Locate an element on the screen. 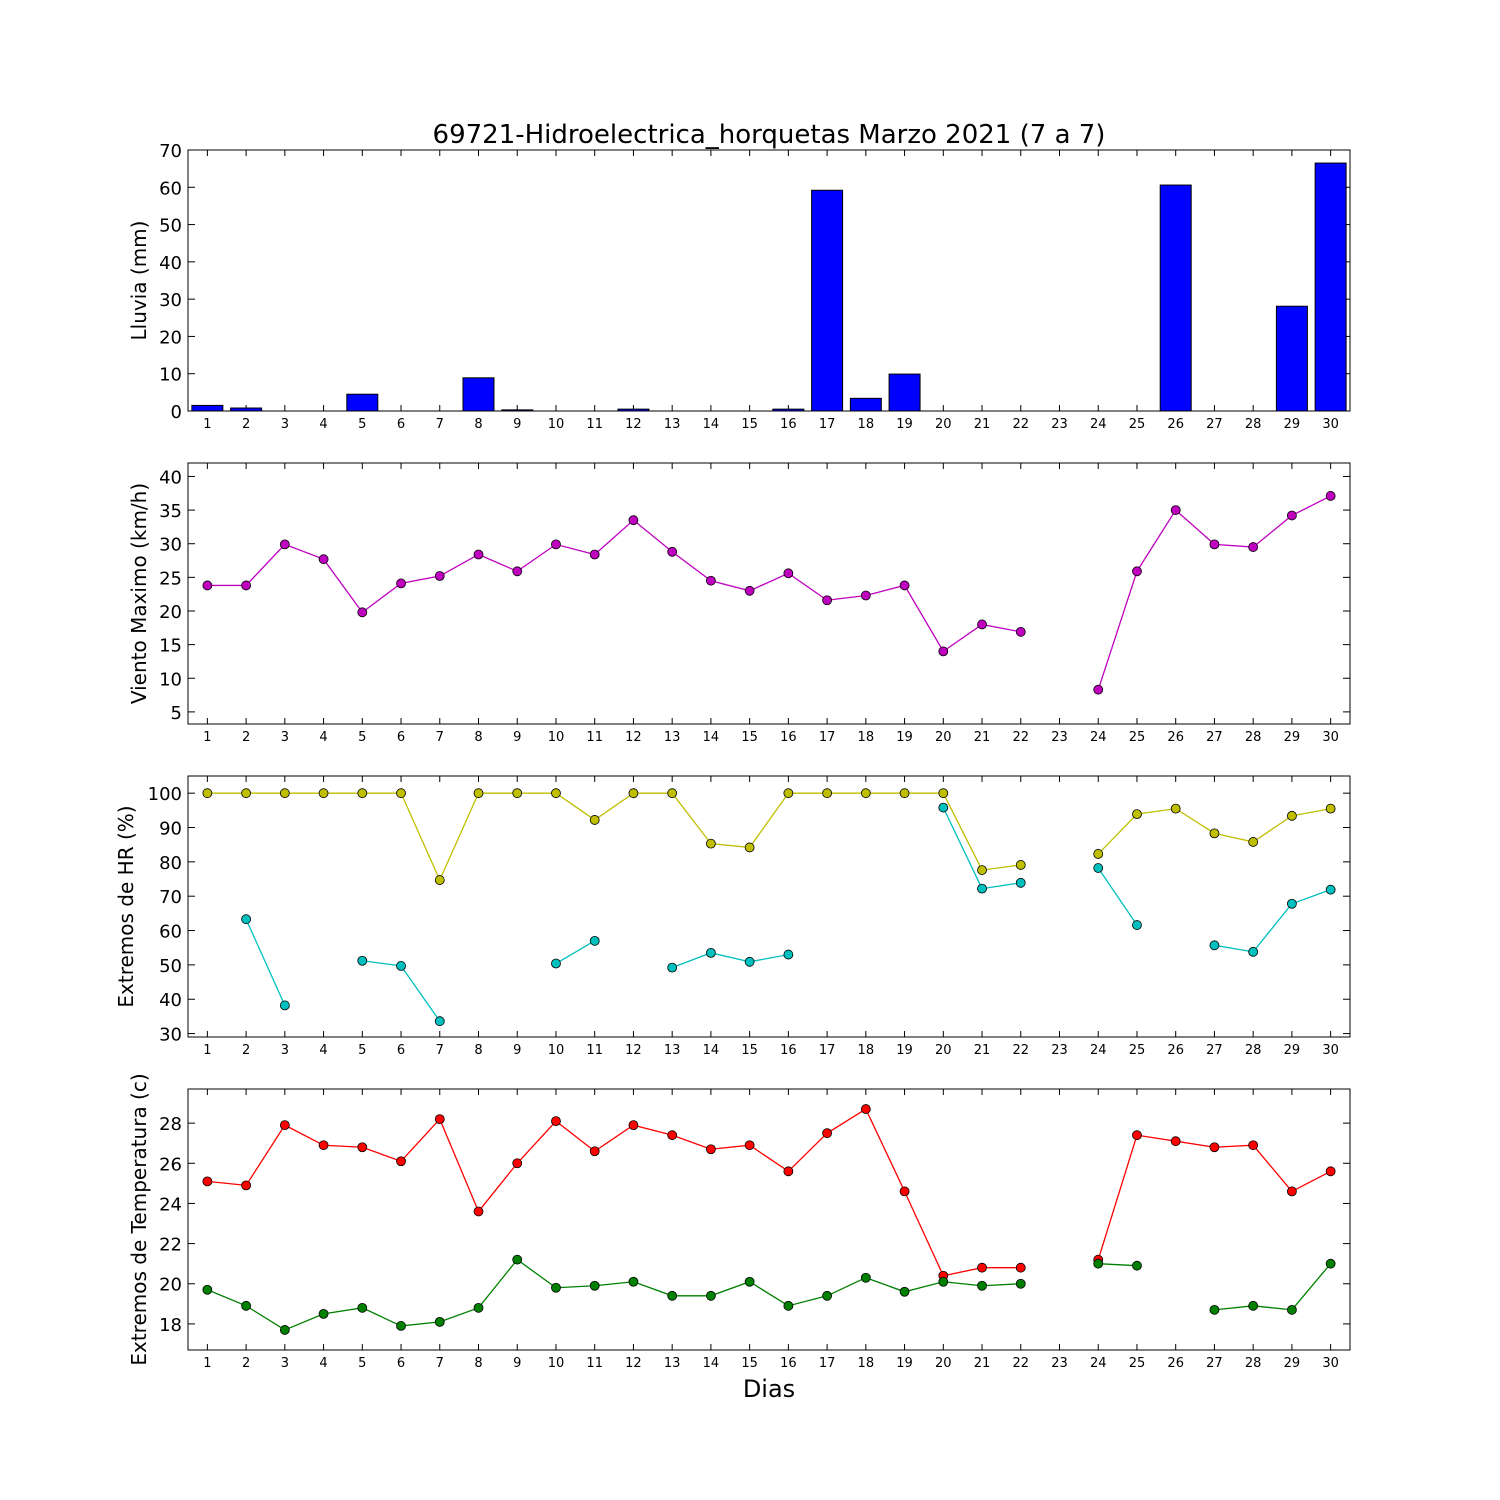  y-tick-label: 60 is located at coordinates (170, 932).